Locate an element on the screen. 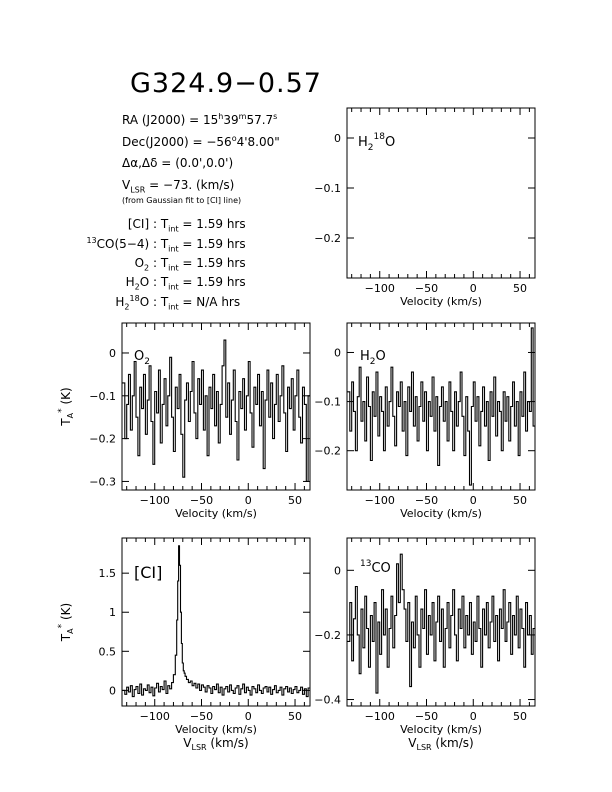 The image size is (612, 792). y-tick-label: −0.4 is located at coordinates (327, 700).